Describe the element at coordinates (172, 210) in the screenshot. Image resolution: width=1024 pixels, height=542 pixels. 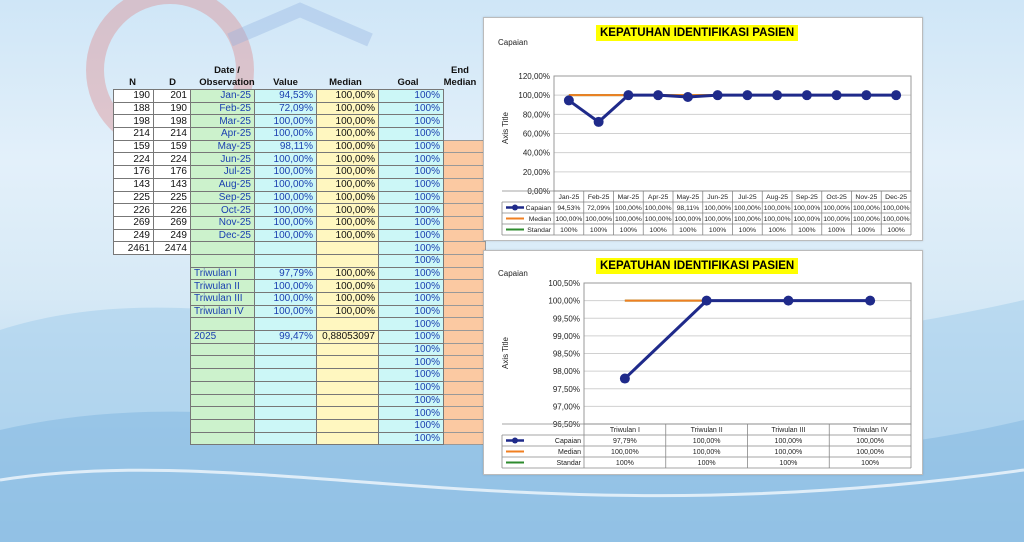
I see `cell-d: 226` at that location.